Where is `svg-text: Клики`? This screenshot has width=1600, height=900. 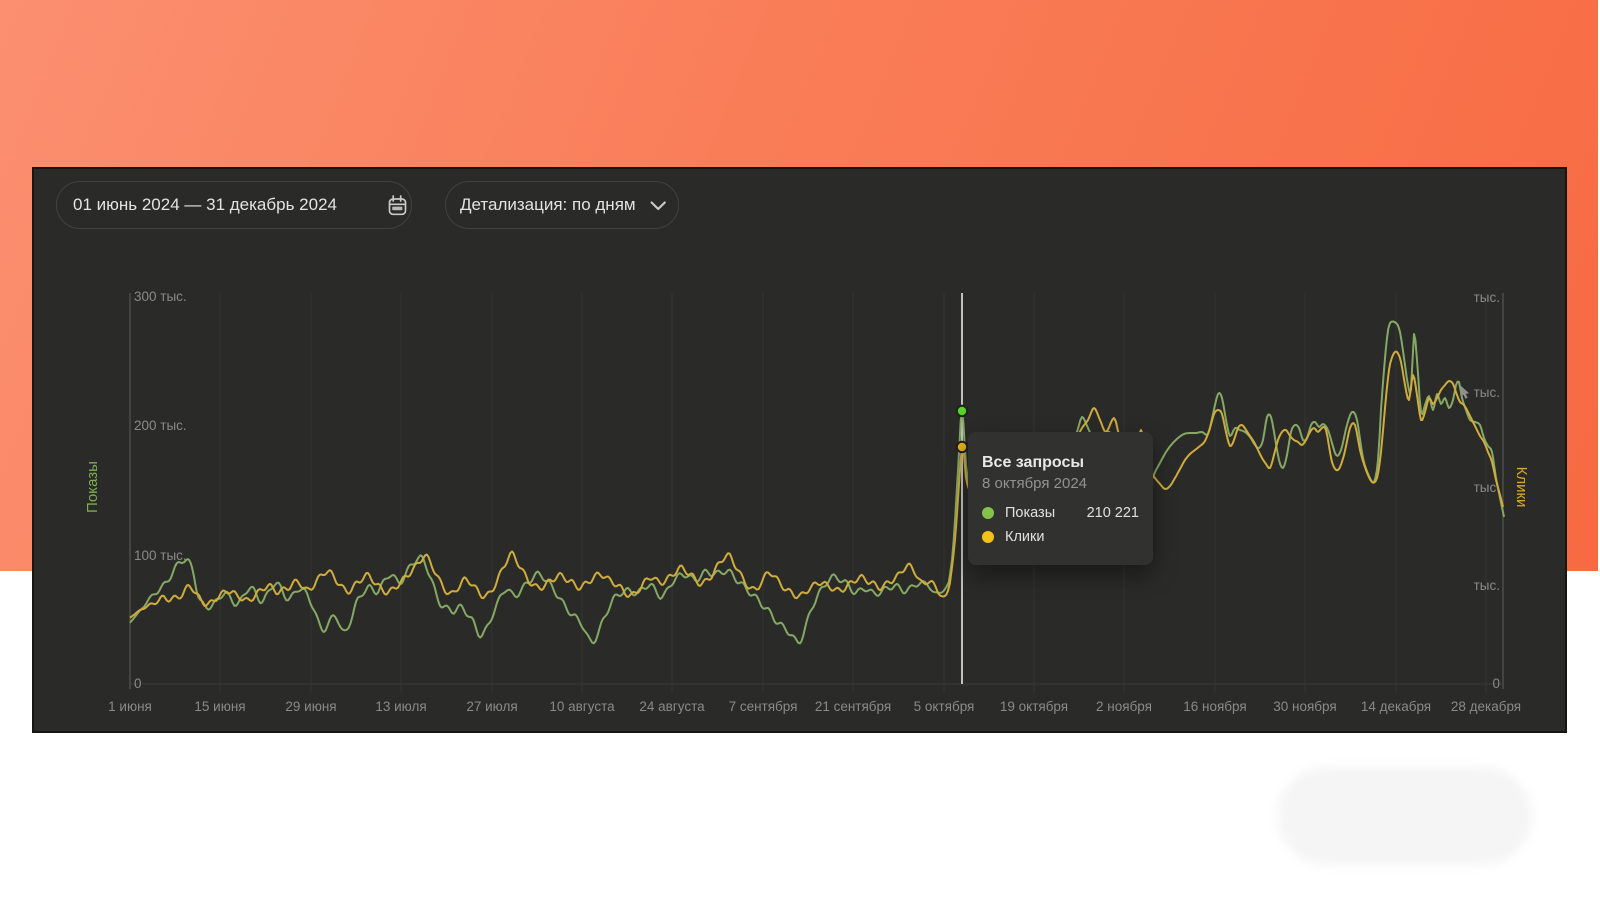
svg-text: Клики is located at coordinates (1521, 487).